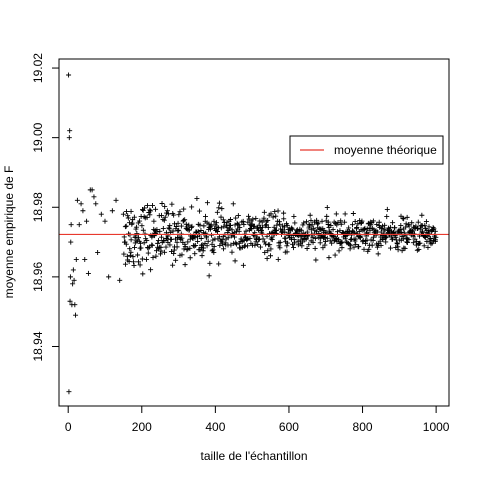 The width and height of the screenshot is (480, 480). Describe the element at coordinates (38, 68) in the screenshot. I see `y-tick-label: 19.02` at that location.